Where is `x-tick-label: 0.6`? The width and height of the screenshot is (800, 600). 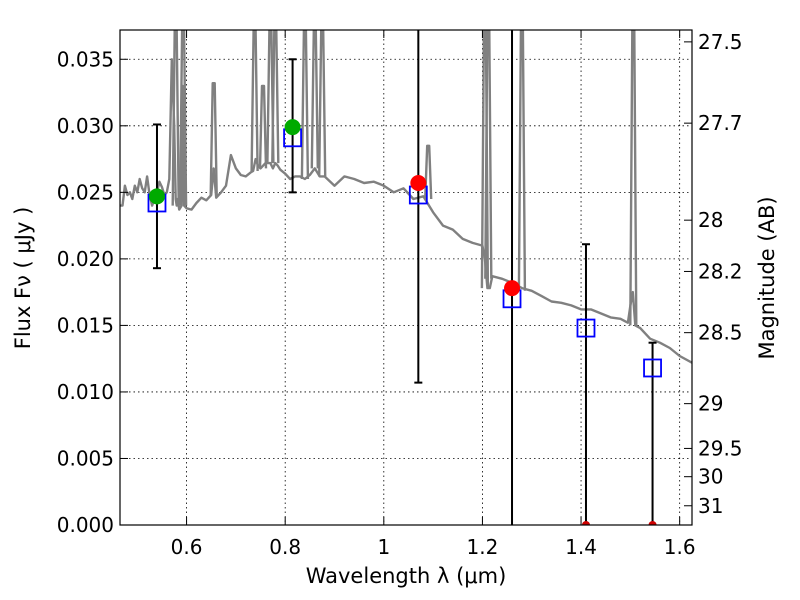
x-tick-label: 0.6 is located at coordinates (187, 547).